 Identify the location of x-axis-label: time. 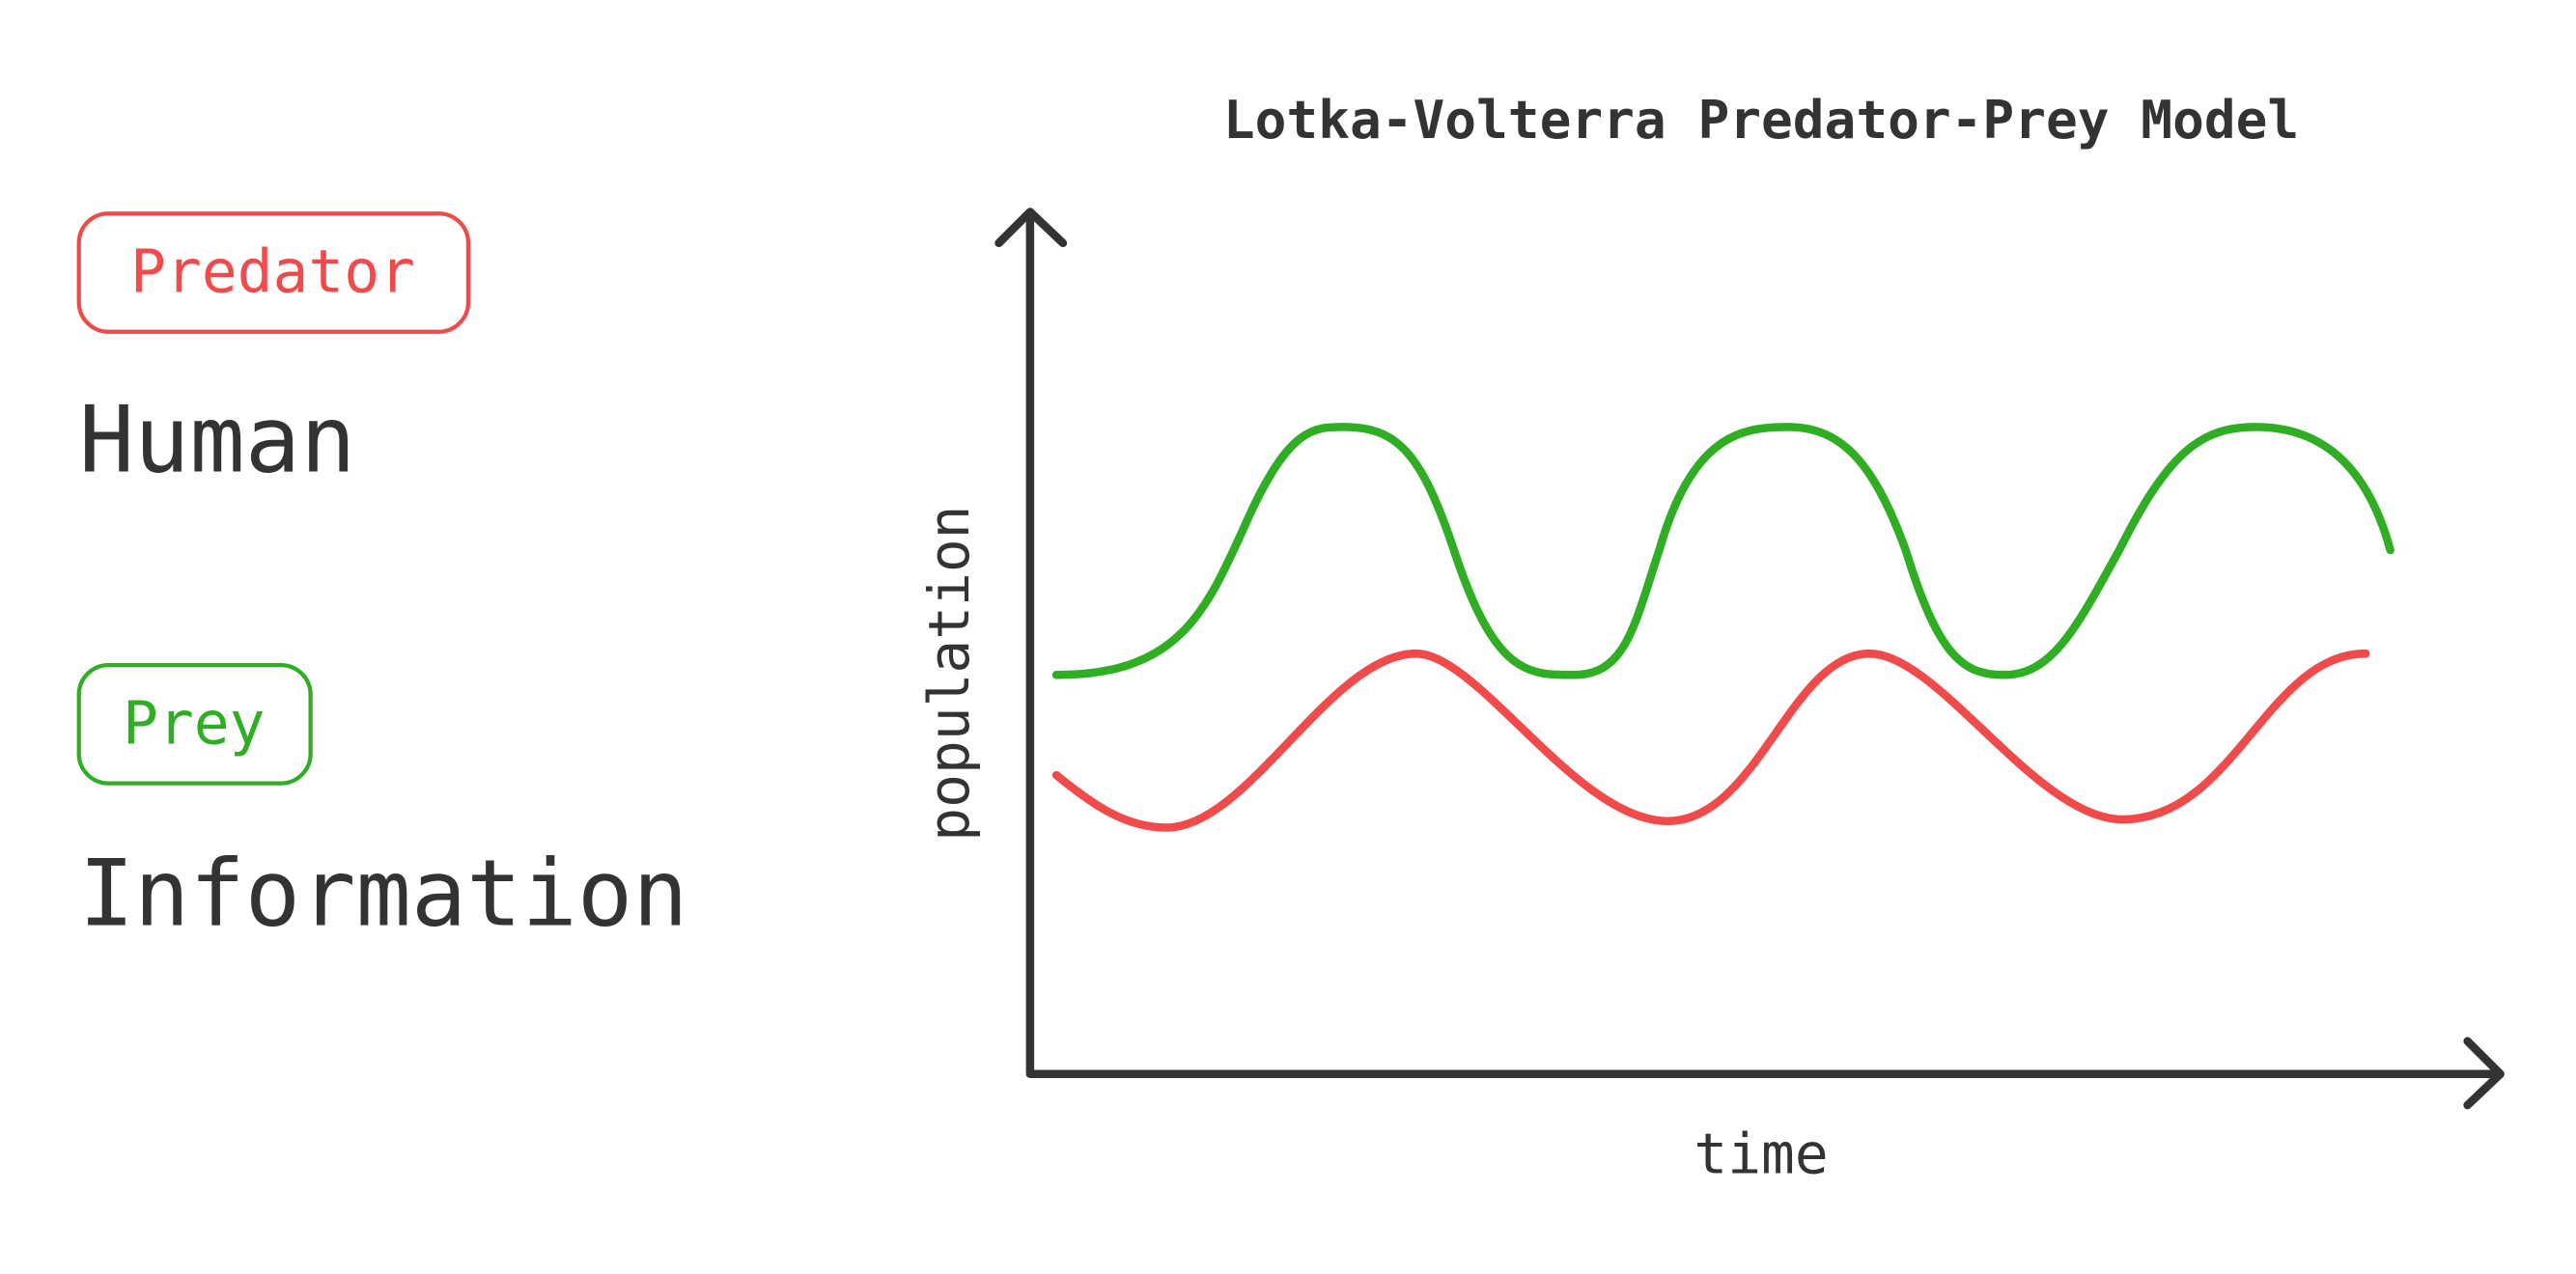
(1761, 1154).